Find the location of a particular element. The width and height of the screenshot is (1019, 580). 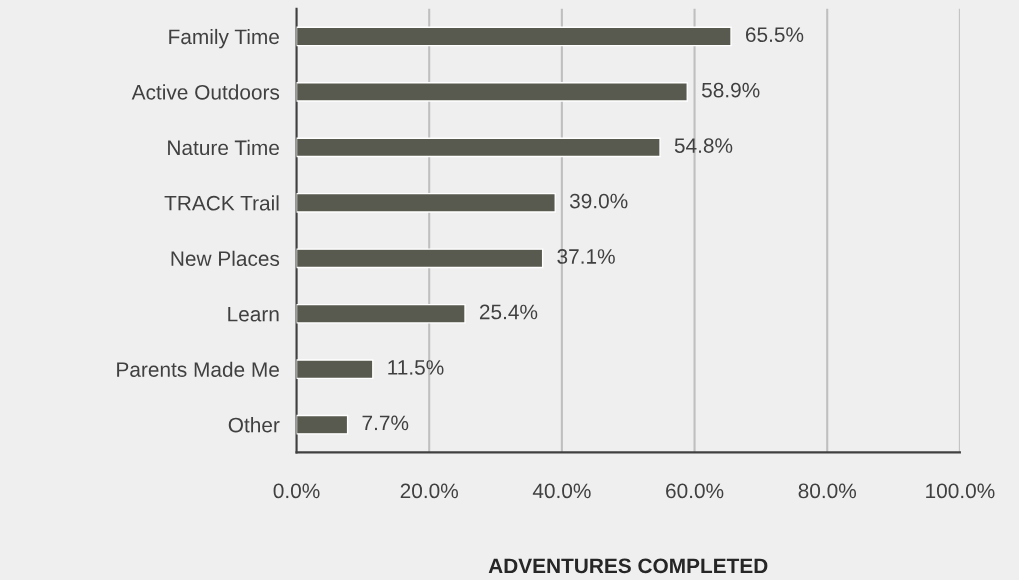

data-label: 25.4% is located at coordinates (508, 312).